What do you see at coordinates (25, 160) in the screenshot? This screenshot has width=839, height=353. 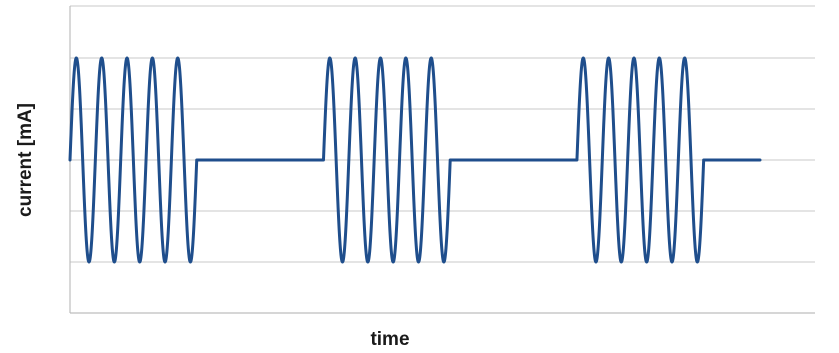 I see `y-axis-title: current [mA]` at bounding box center [25, 160].